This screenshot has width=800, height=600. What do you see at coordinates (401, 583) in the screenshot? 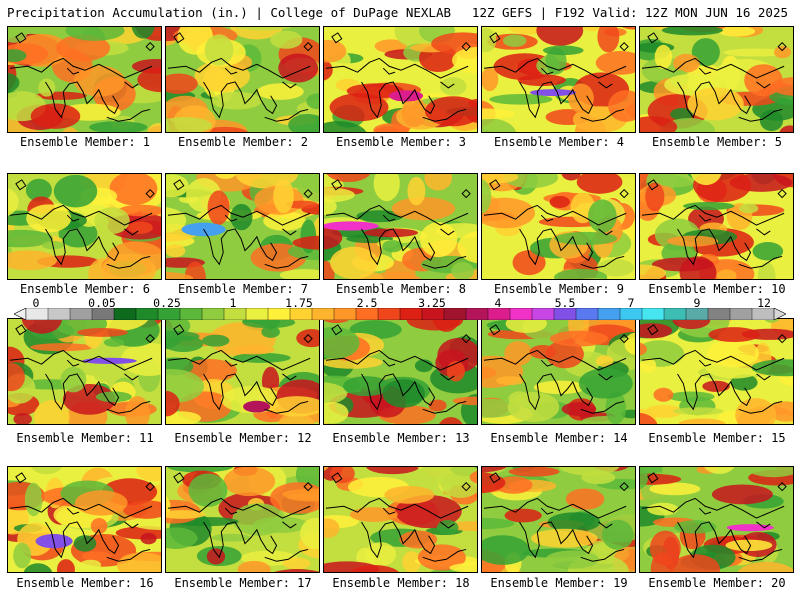
I see `ensemble-member-label: Ensemble Member: 18` at bounding box center [401, 583].